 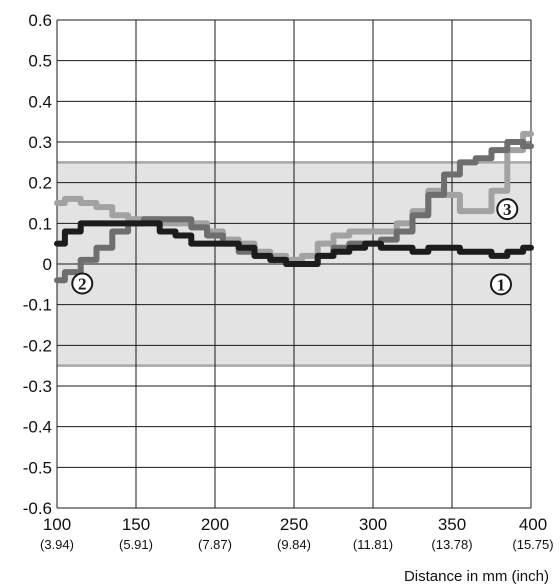 I want to click on x-tick-sublabel: (11.81), so click(x=373, y=544).